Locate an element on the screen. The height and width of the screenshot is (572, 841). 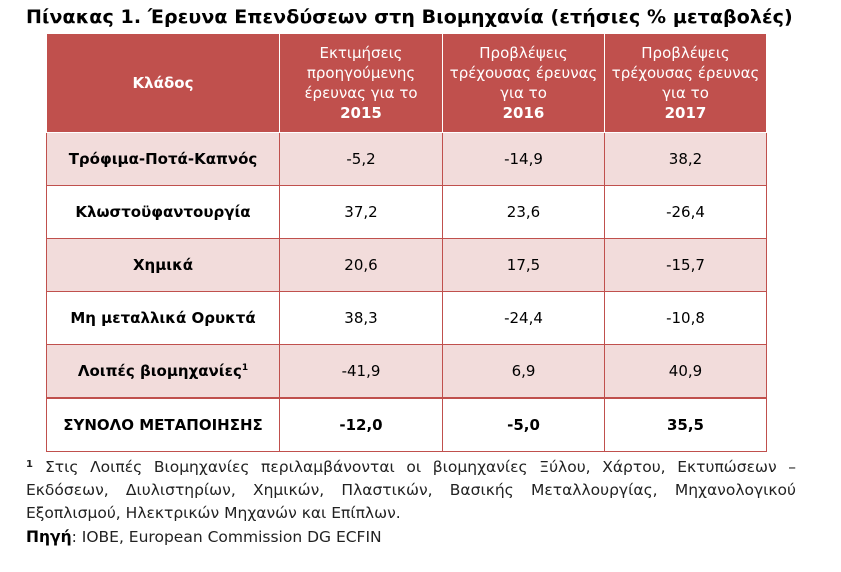
footnote-number: 1 is located at coordinates (29, 464).